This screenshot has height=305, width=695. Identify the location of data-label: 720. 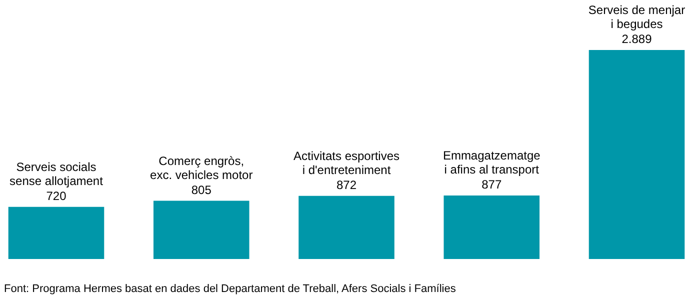
(56, 195).